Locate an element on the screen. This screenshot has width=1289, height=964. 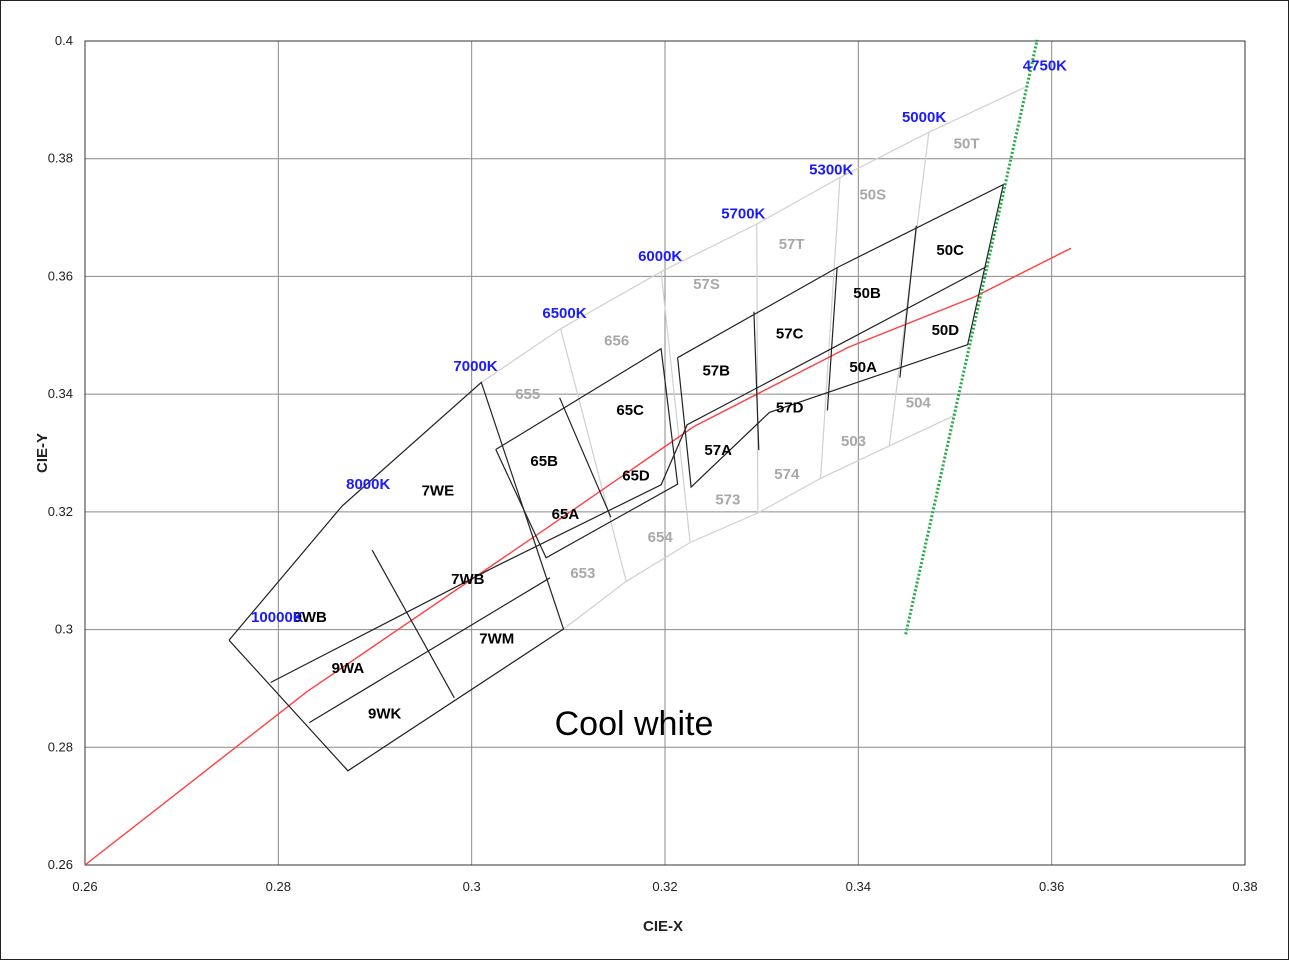
x-tick-label: 0.34 is located at coordinates (858, 886).